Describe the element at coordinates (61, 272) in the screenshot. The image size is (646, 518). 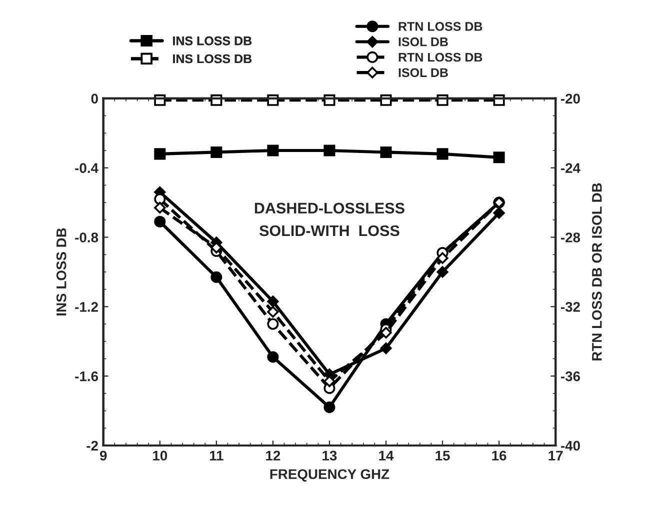
I see `y-axis-title: INS LOSS DB` at that location.